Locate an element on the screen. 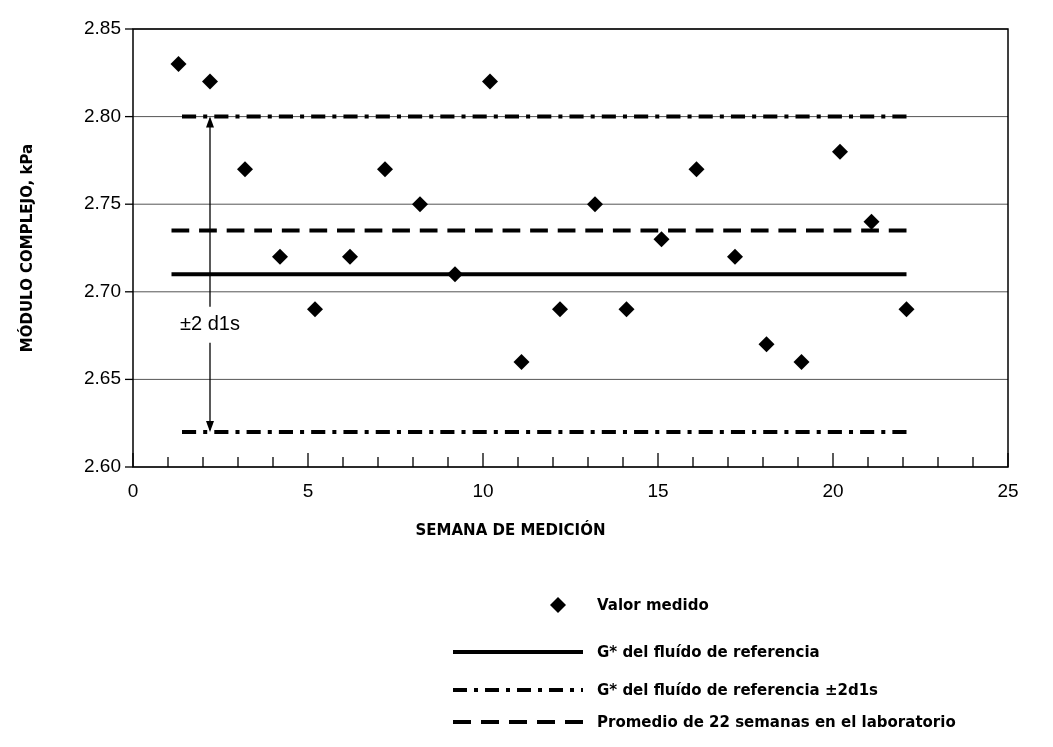 The width and height of the screenshot is (1053, 747). legend-label: Promedio de 22 semanas en el laboratorio is located at coordinates (776, 721).